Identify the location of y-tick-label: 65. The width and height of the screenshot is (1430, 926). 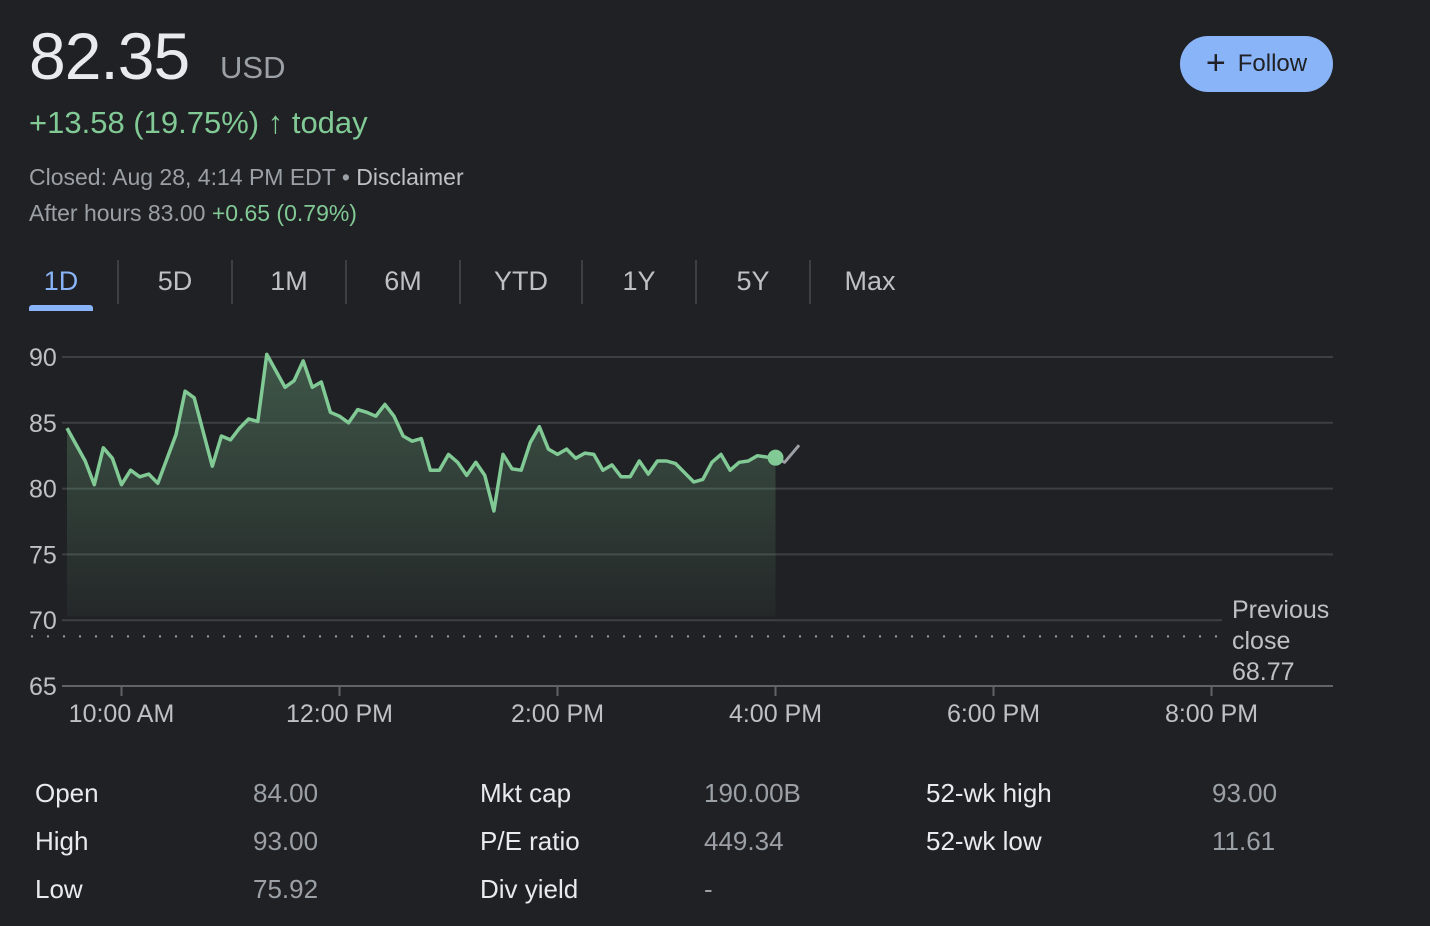
(43, 687).